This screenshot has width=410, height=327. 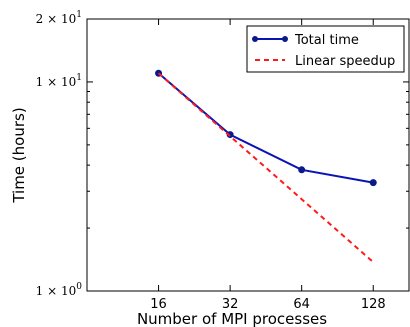 What do you see at coordinates (232, 318) in the screenshot?
I see `x-axis-label: Number of MPI processes` at bounding box center [232, 318].